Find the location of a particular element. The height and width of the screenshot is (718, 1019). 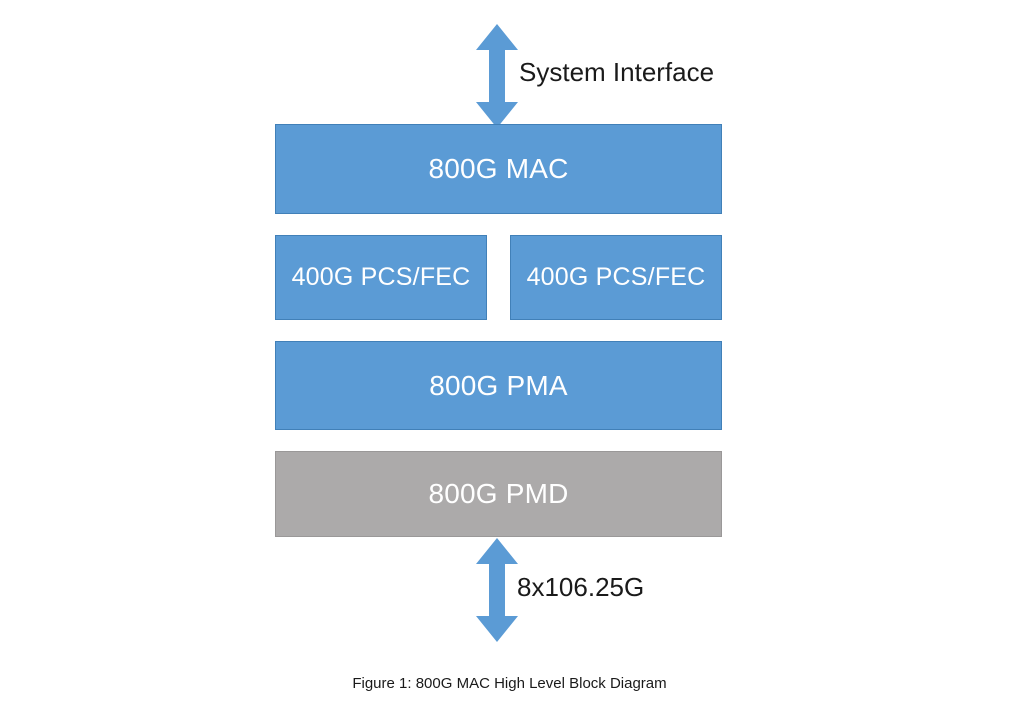

block-400g-pcs-fec-right-label: 400G PCS/FEC is located at coordinates (616, 277).